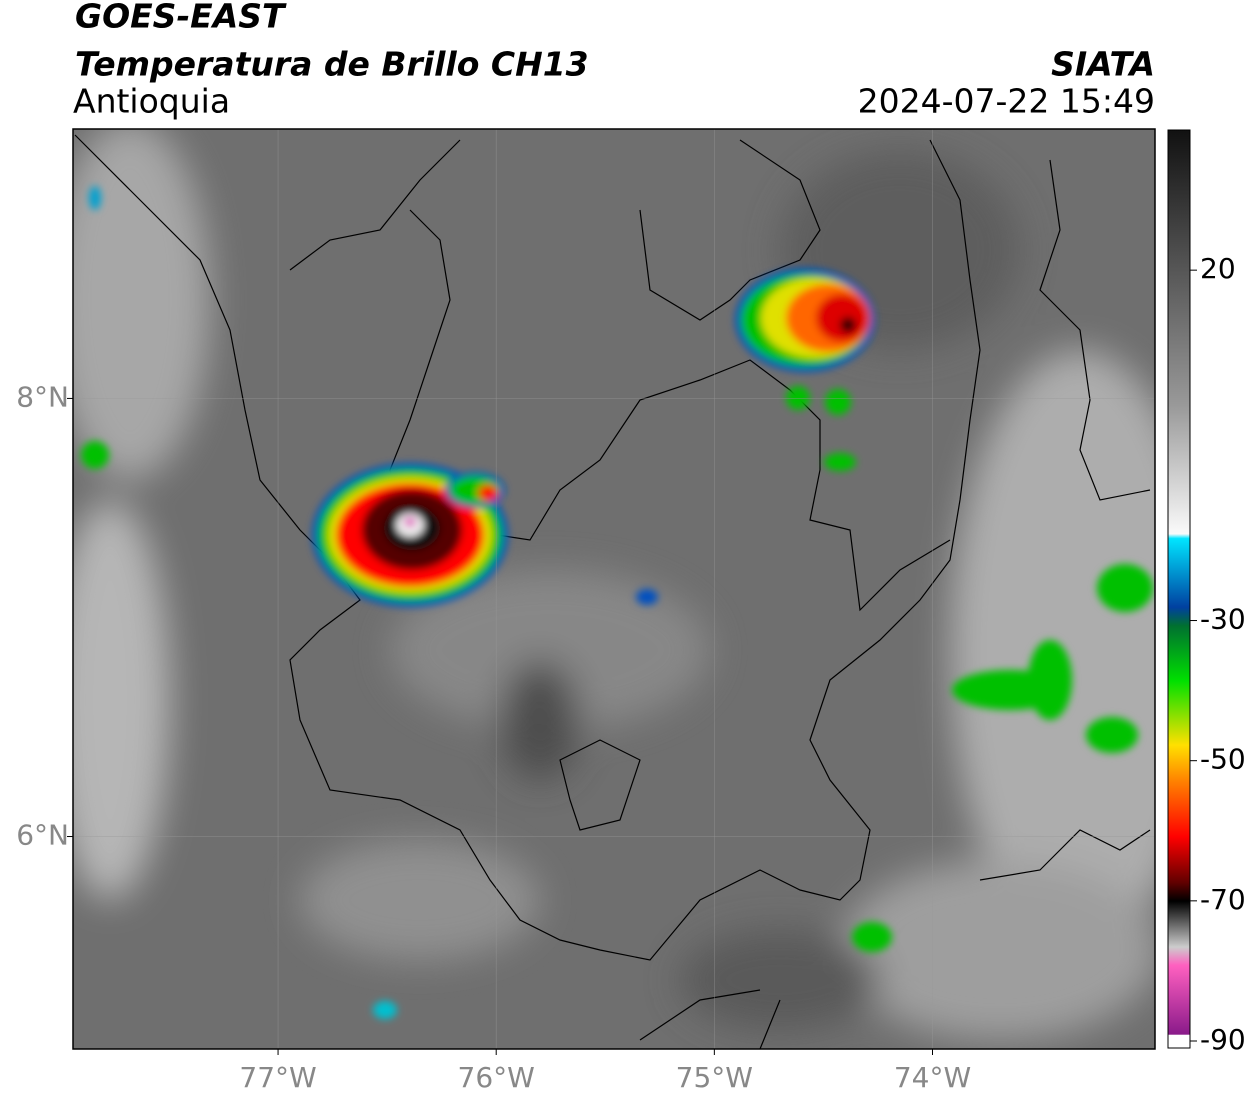  I want to click on y-tick-label: 8°N, so click(42, 396).